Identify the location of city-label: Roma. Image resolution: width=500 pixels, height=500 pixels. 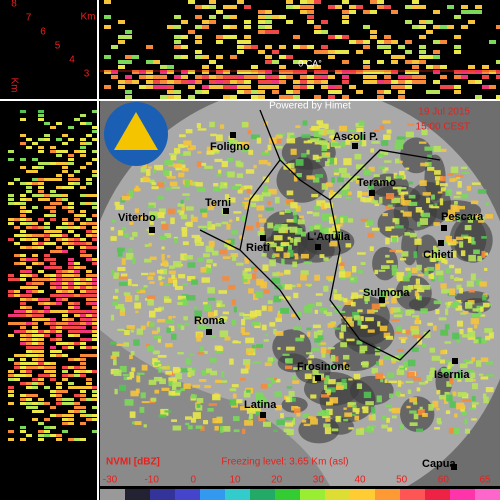
(209, 321).